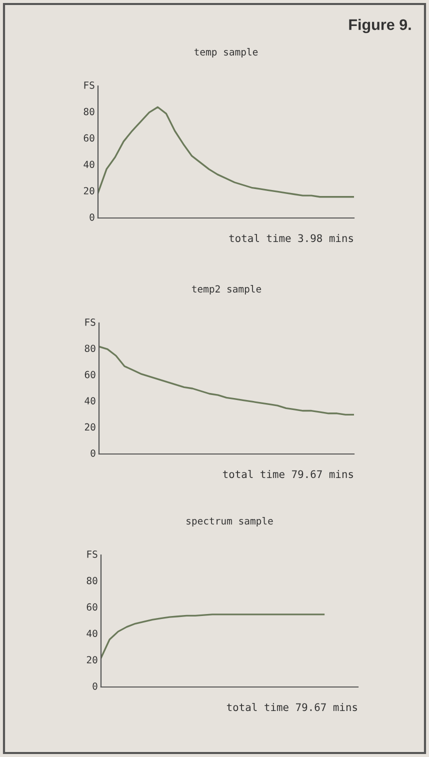  I want to click on x-axis-title: total time 3.98 mins, so click(291, 238).